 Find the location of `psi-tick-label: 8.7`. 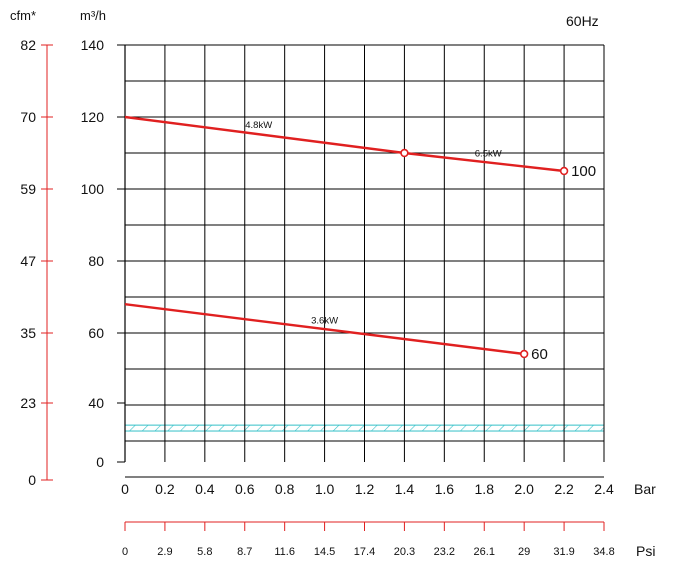

psi-tick-label: 8.7 is located at coordinates (244, 552).